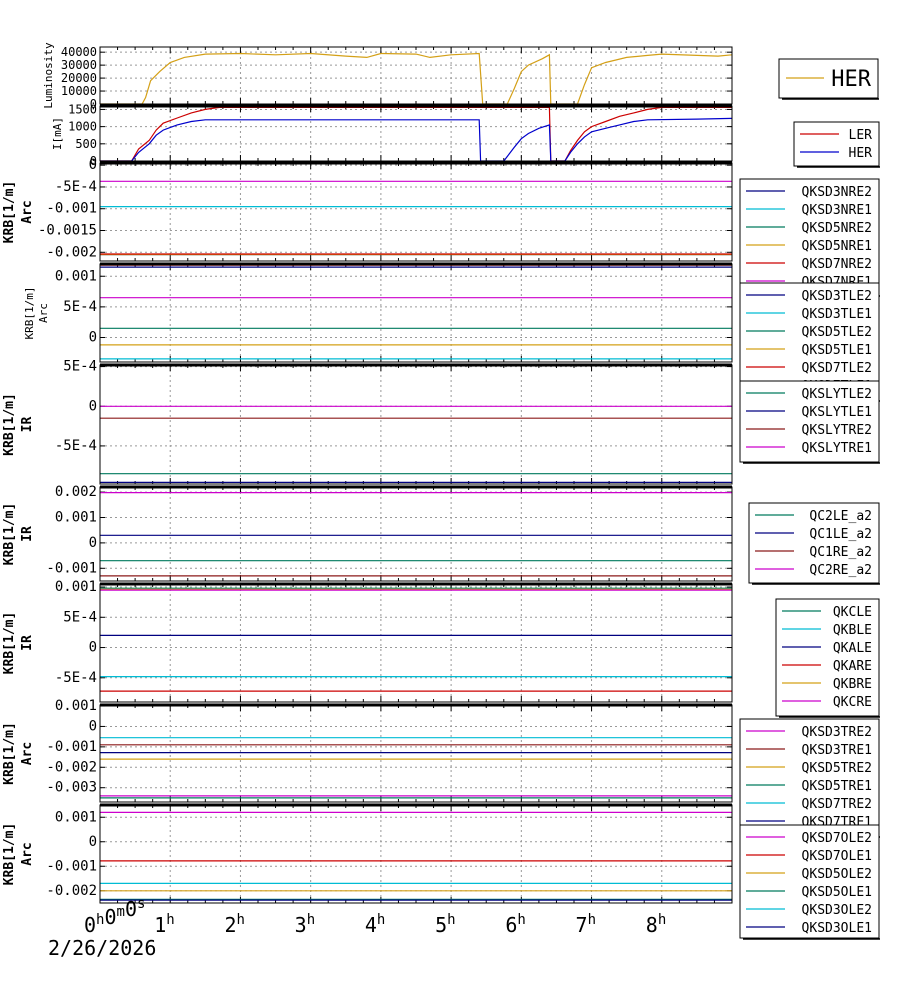 Image resolution: width=900 pixels, height=984 pixels. I want to click on panel-current: 0 500 1000 1500 I[mA], so click(392, 135).